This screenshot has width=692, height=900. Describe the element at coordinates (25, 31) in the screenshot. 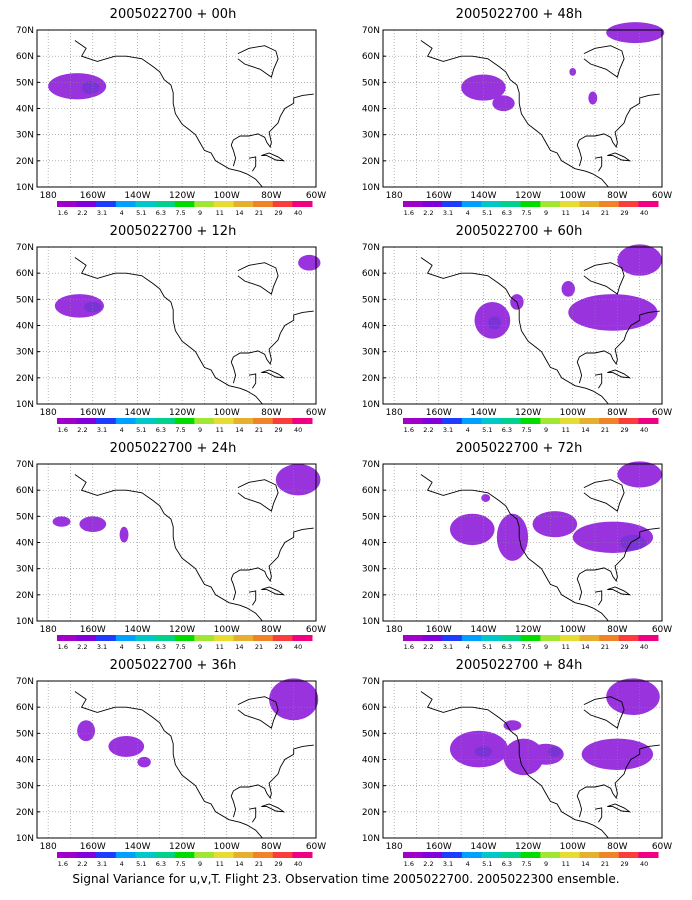

I see `y-tick-label: 70N` at that location.